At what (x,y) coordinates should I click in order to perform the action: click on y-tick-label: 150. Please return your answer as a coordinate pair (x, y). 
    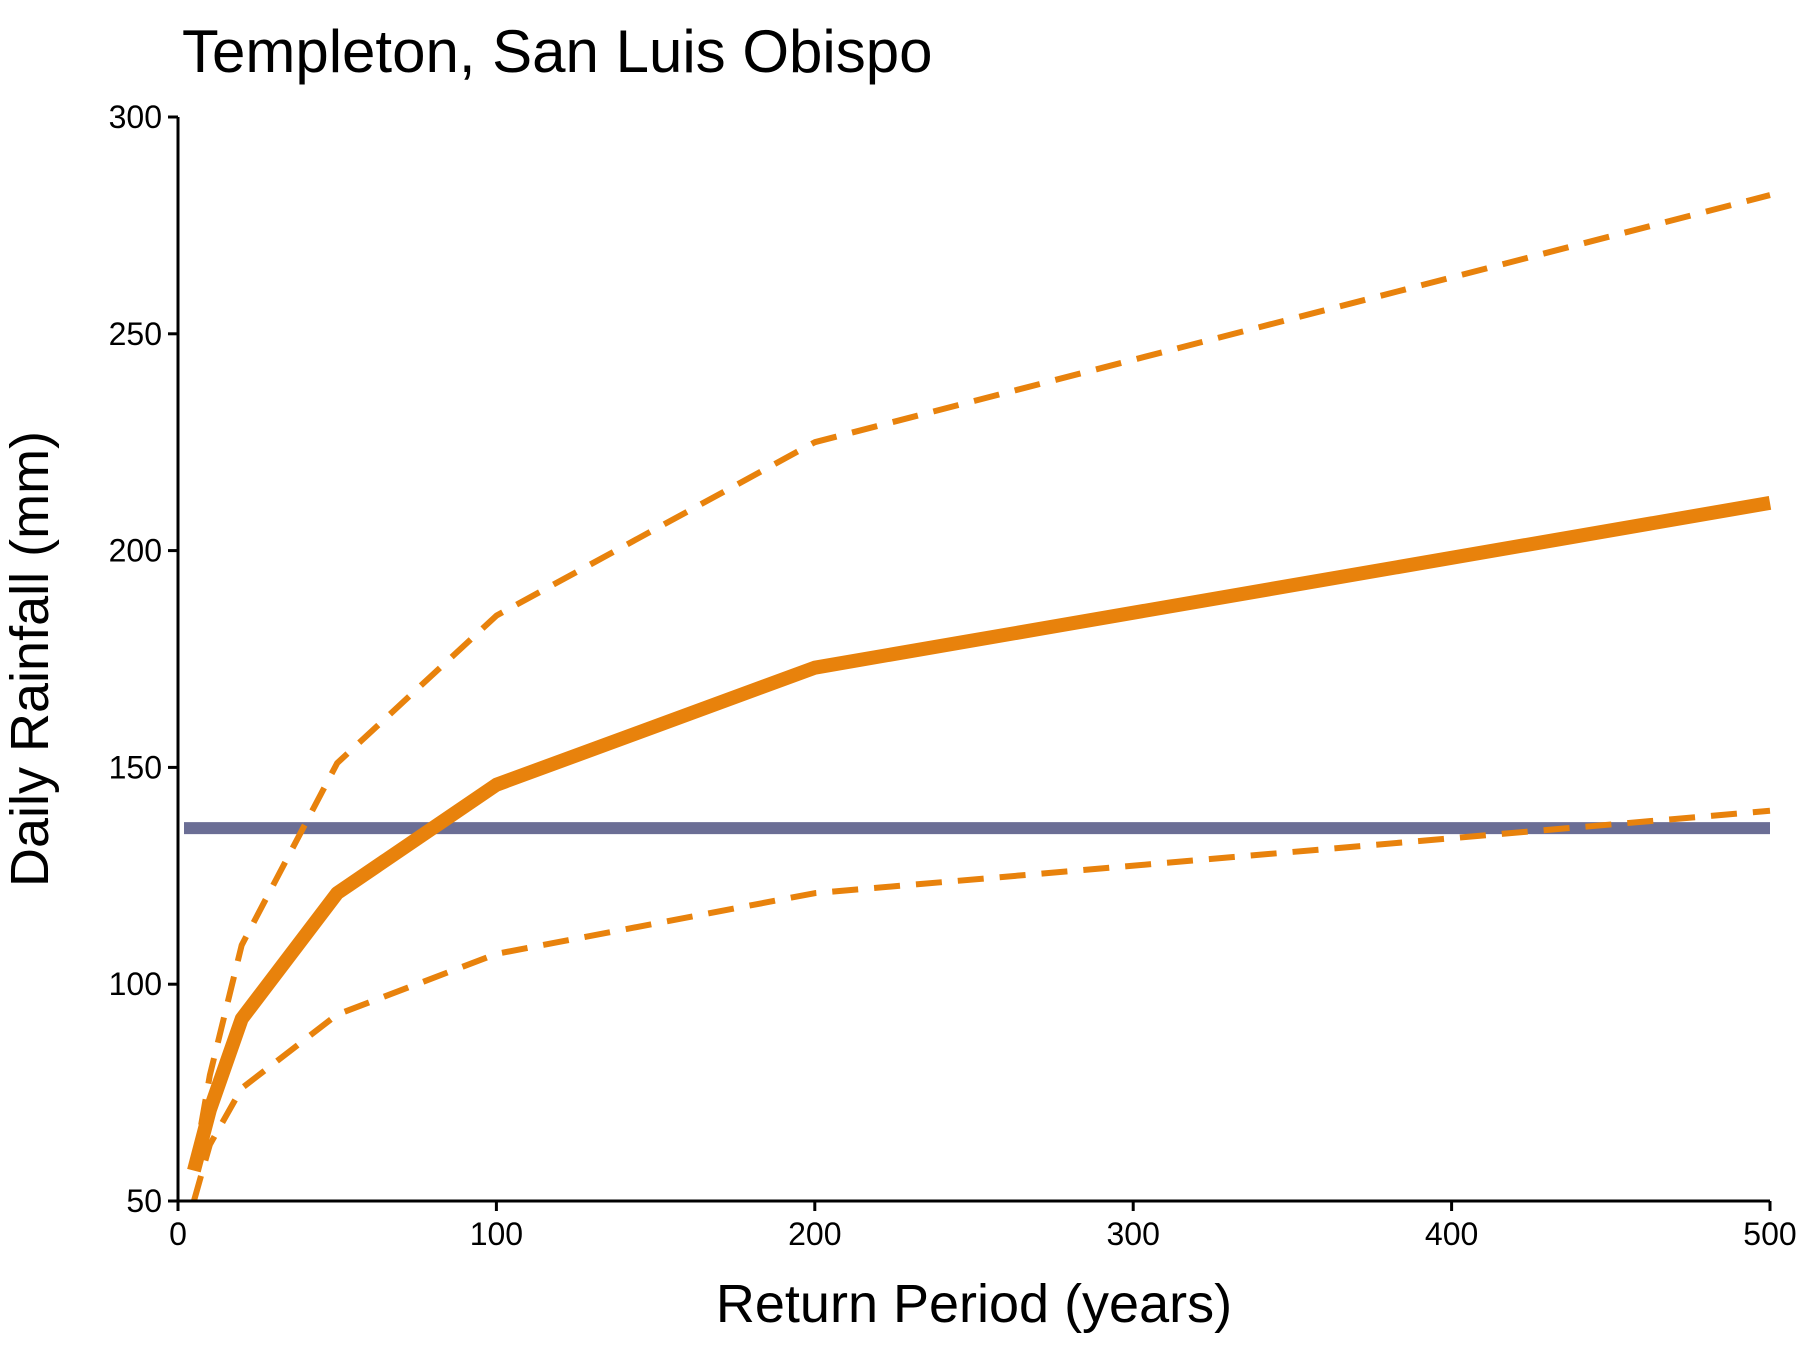
    Looking at the image, I should click on (135, 767).